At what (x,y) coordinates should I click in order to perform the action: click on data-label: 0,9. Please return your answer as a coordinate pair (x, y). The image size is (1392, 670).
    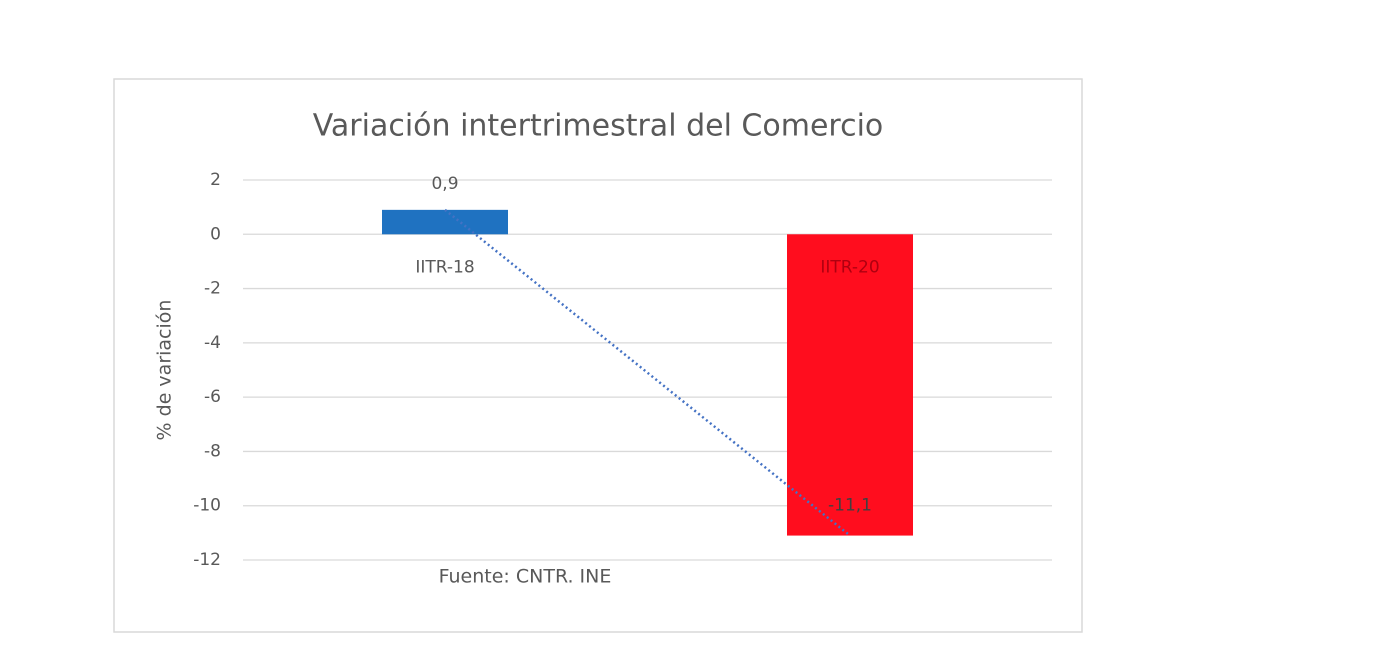
    Looking at the image, I should click on (444, 184).